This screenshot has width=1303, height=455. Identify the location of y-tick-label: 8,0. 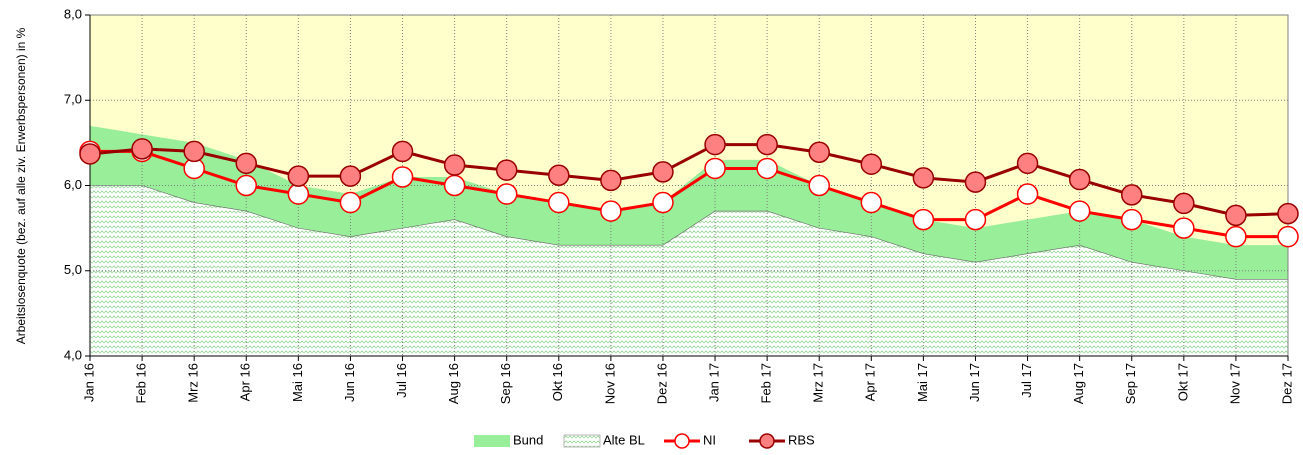
(73, 13).